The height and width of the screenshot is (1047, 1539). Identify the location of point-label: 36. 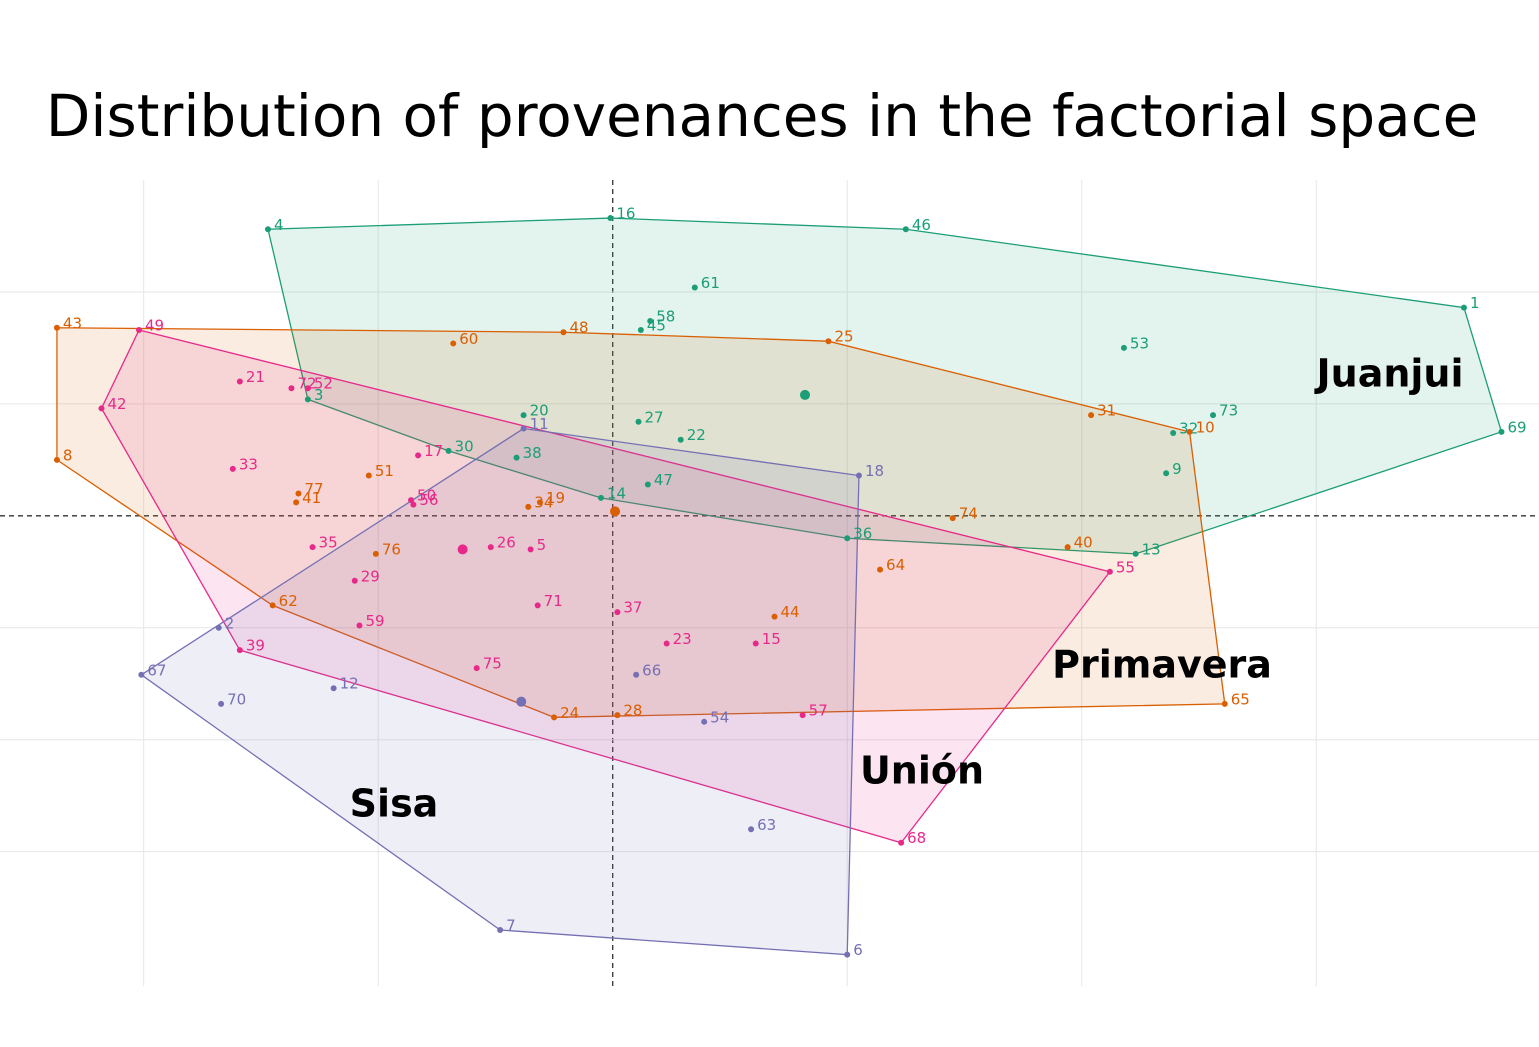
(862, 534).